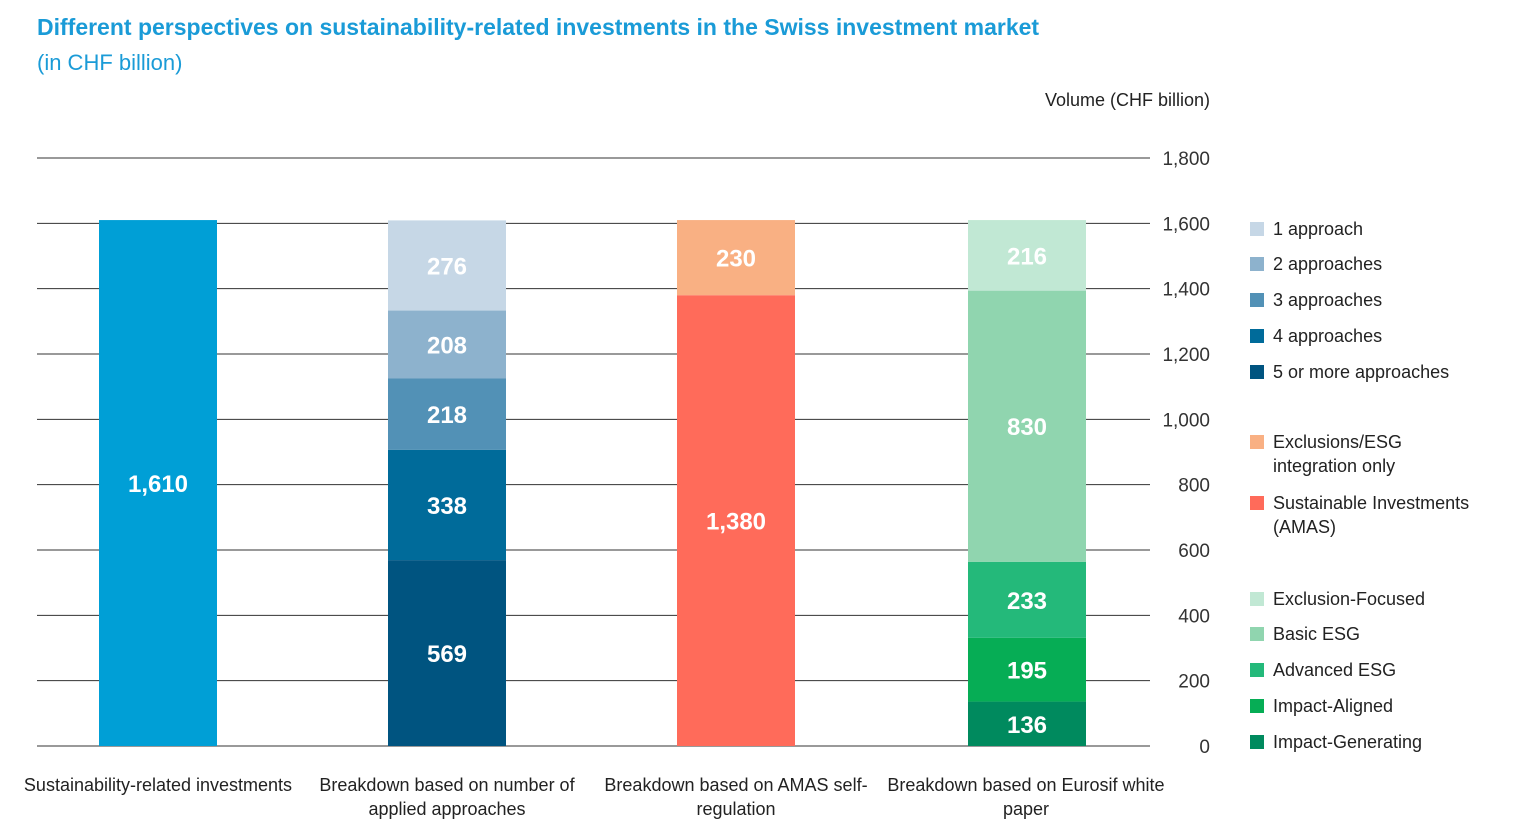 This screenshot has width=1517, height=840. Describe the element at coordinates (1186, 290) in the screenshot. I see `y-tick-label: 1,400` at that location.